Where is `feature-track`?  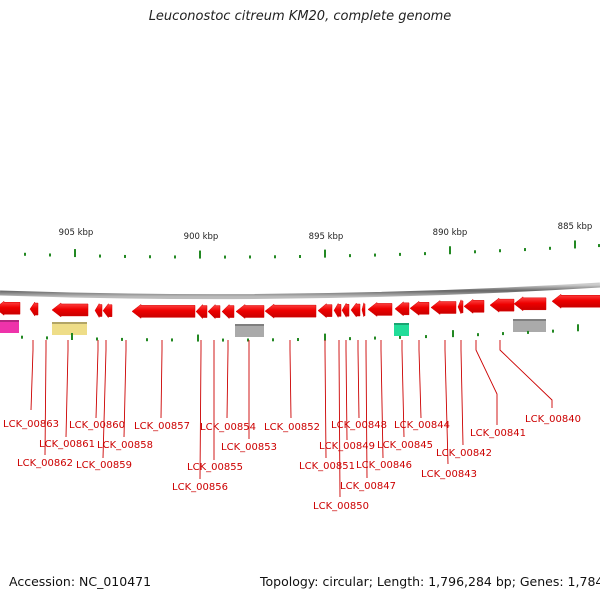 feature-track is located at coordinates (273, 328).